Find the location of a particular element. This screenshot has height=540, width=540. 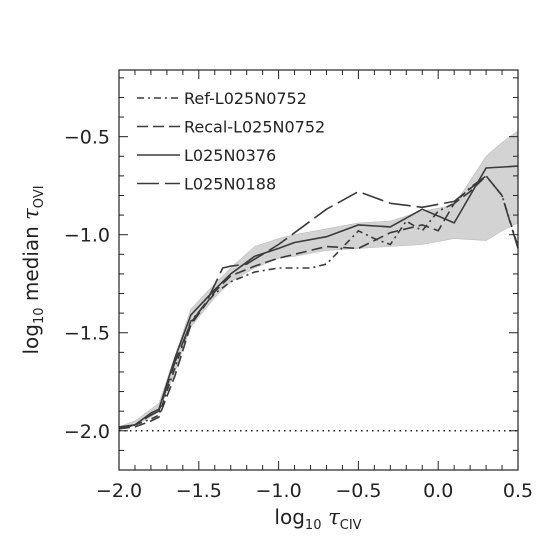

y-tick-label: −0.5 is located at coordinates (87, 138).